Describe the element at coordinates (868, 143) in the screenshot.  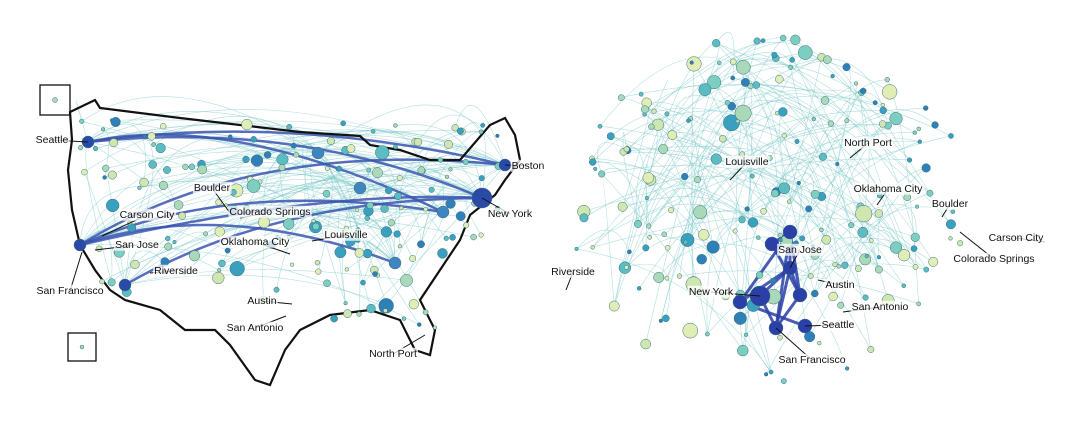
I see `city-label: North Port` at that location.